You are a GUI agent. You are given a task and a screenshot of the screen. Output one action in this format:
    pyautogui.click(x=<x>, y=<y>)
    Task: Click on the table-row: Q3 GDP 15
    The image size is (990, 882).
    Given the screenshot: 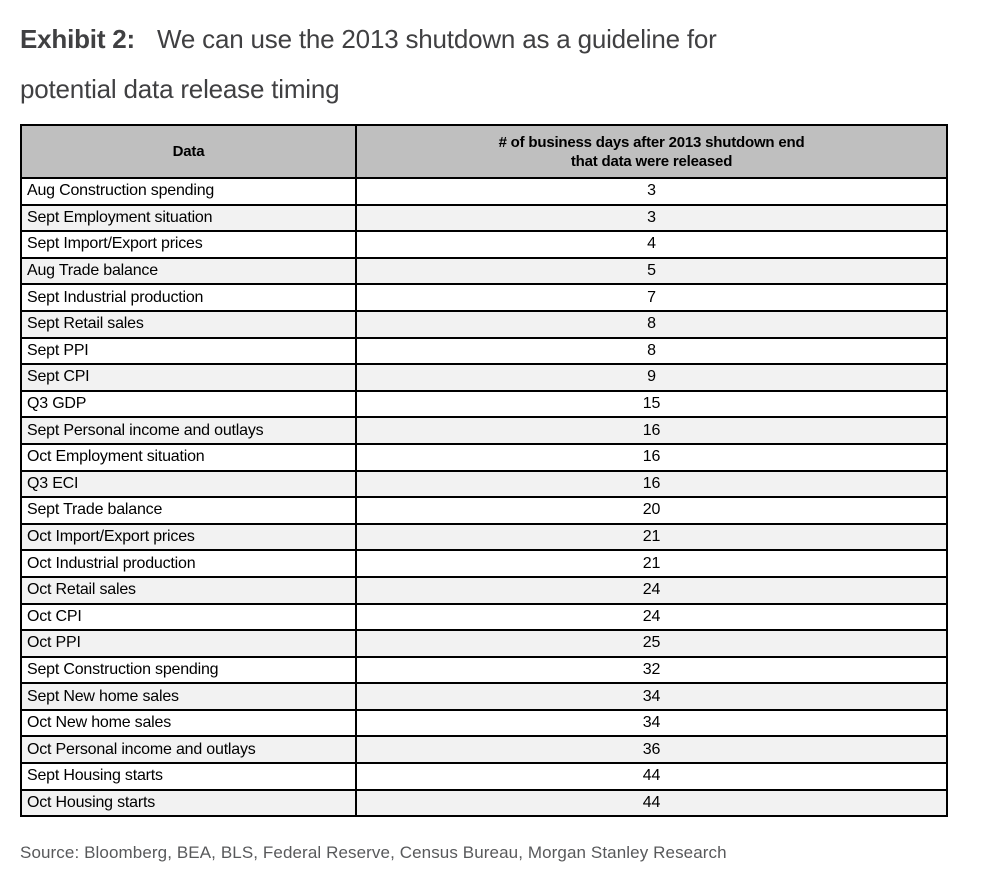 What is the action you would take?
    pyautogui.click(x=484, y=404)
    